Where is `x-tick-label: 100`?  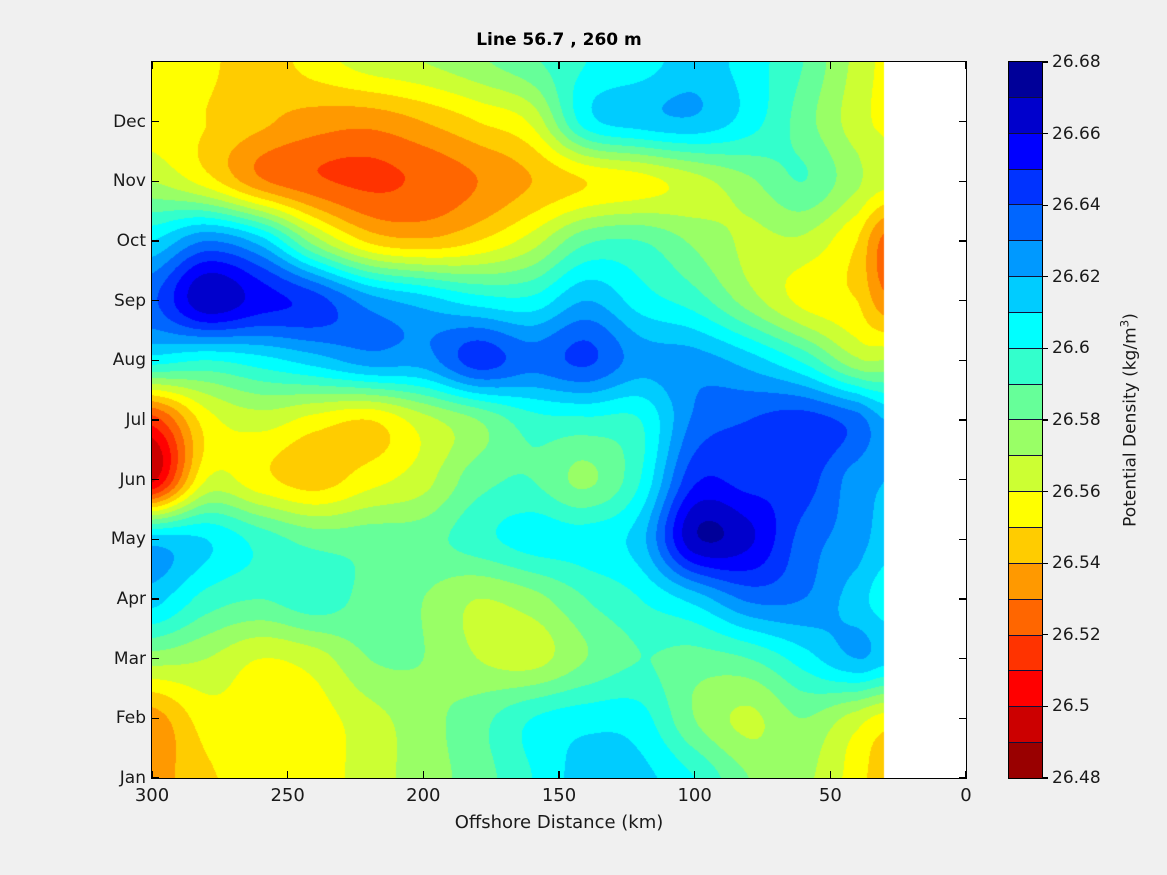 x-tick-label: 100 is located at coordinates (694, 795).